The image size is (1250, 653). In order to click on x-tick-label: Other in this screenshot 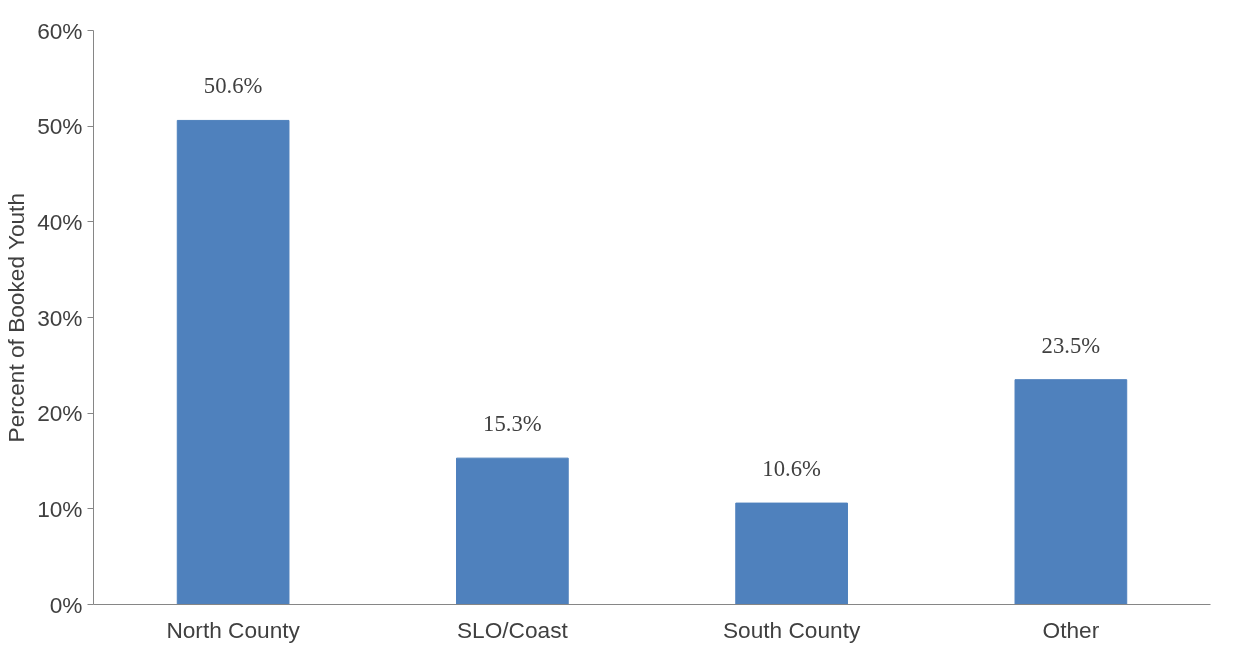, I will do `click(1071, 629)`.